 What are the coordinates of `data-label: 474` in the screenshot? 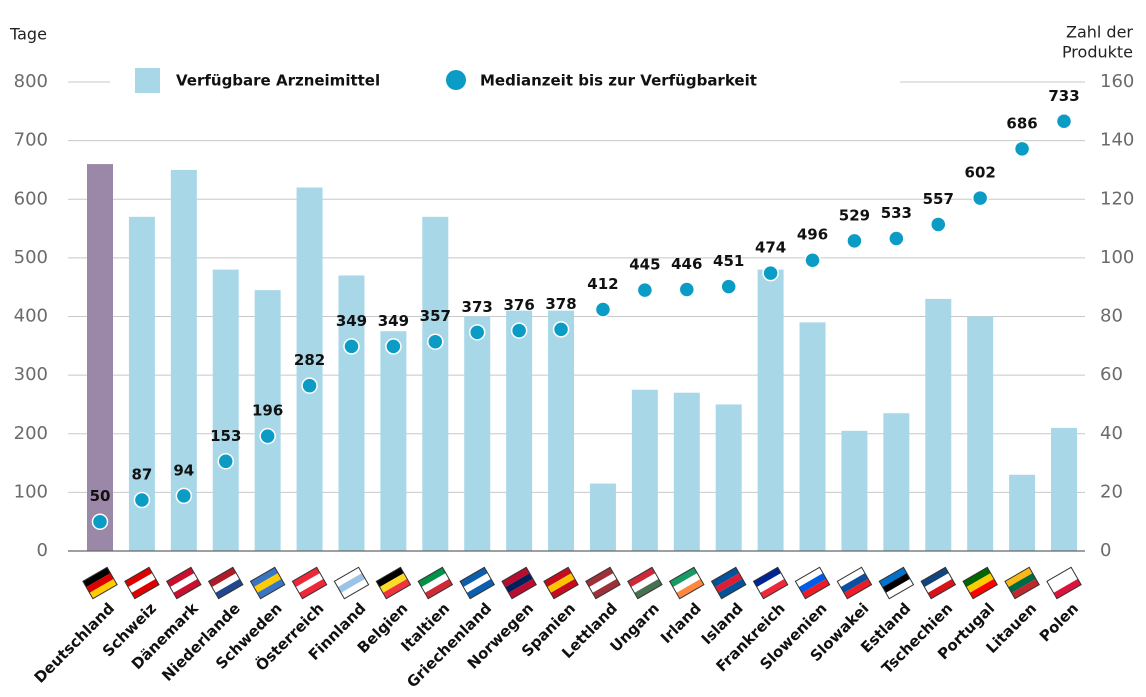 It's located at (770, 248).